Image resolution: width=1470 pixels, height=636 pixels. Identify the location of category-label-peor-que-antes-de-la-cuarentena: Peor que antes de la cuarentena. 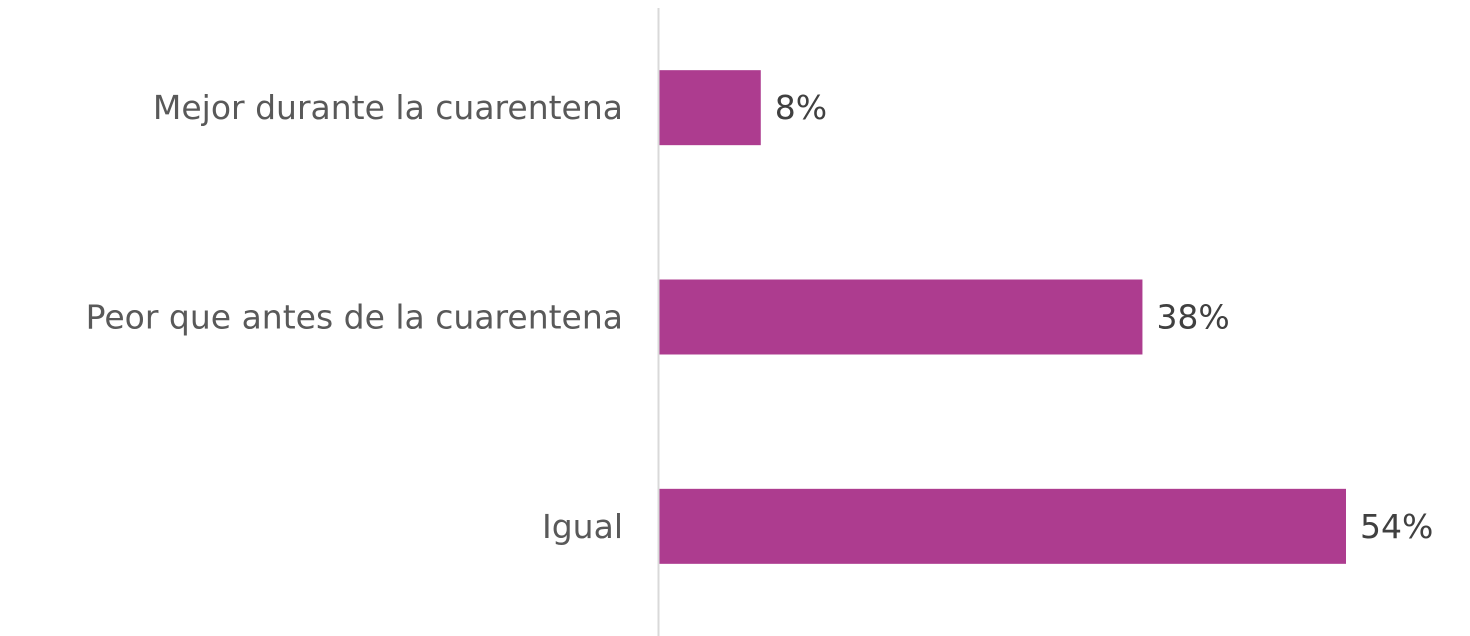
(354, 317).